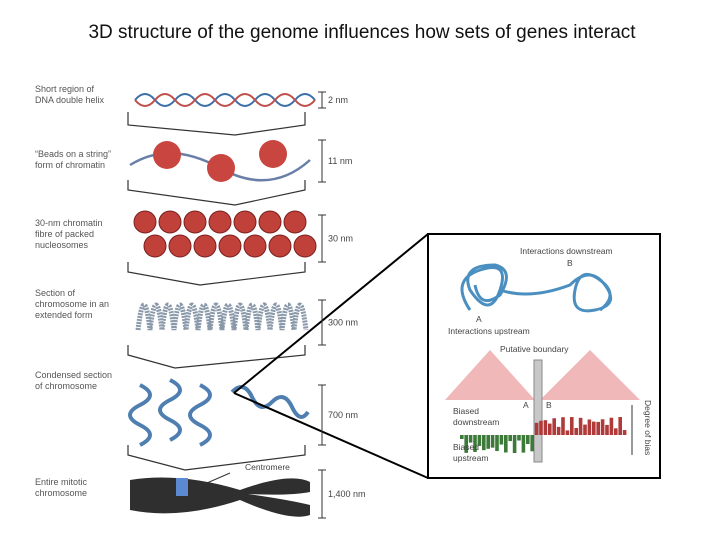  I want to click on scale-label: 2 nm, so click(338, 100).